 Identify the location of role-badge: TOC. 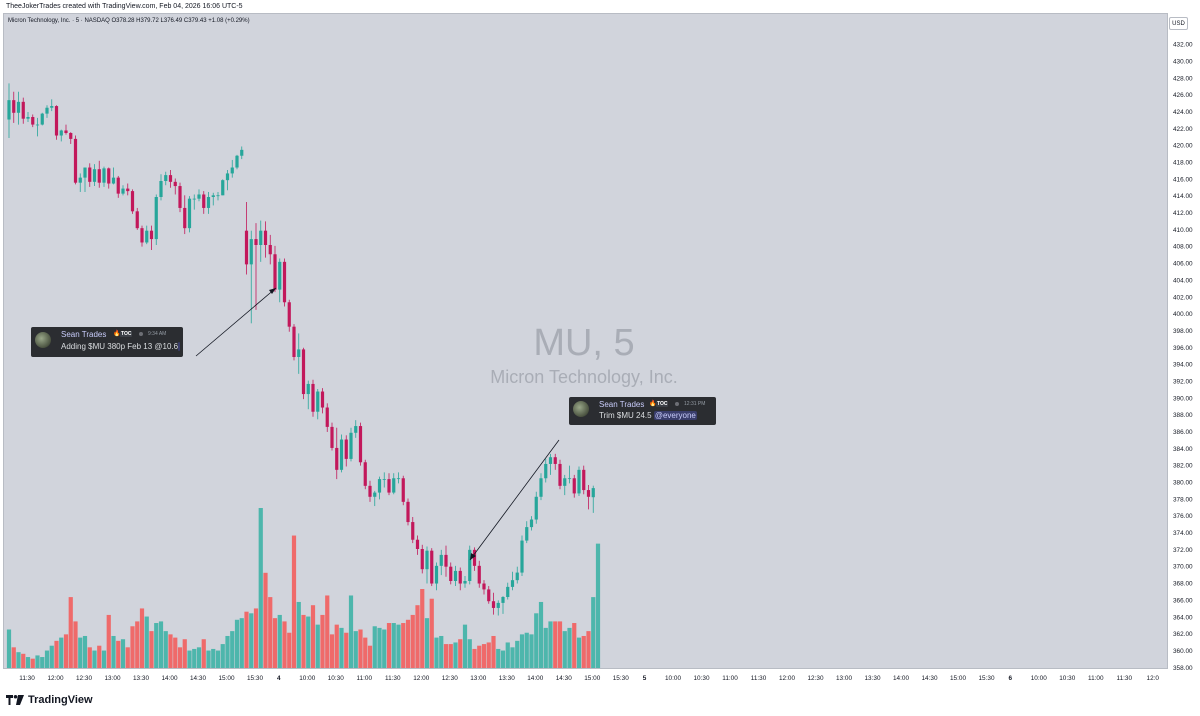
(662, 404).